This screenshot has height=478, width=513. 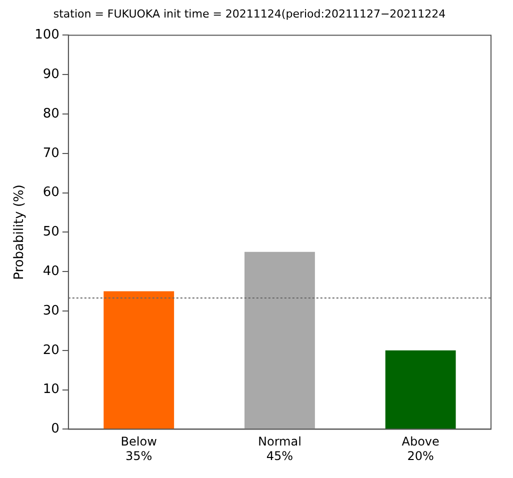 I want to click on y-tick-label: 80, so click(x=51, y=114).